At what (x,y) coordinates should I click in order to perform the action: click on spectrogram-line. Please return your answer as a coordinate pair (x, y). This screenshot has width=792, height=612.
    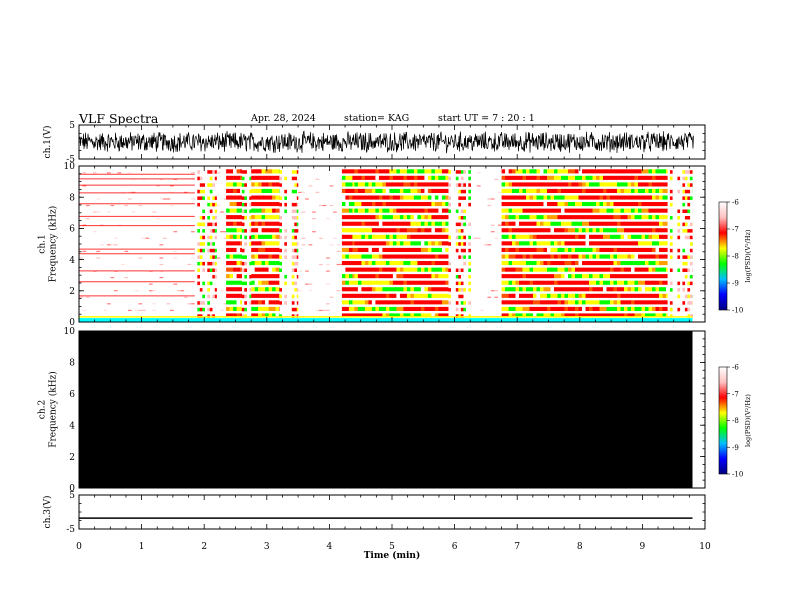
    Looking at the image, I should click on (137, 179).